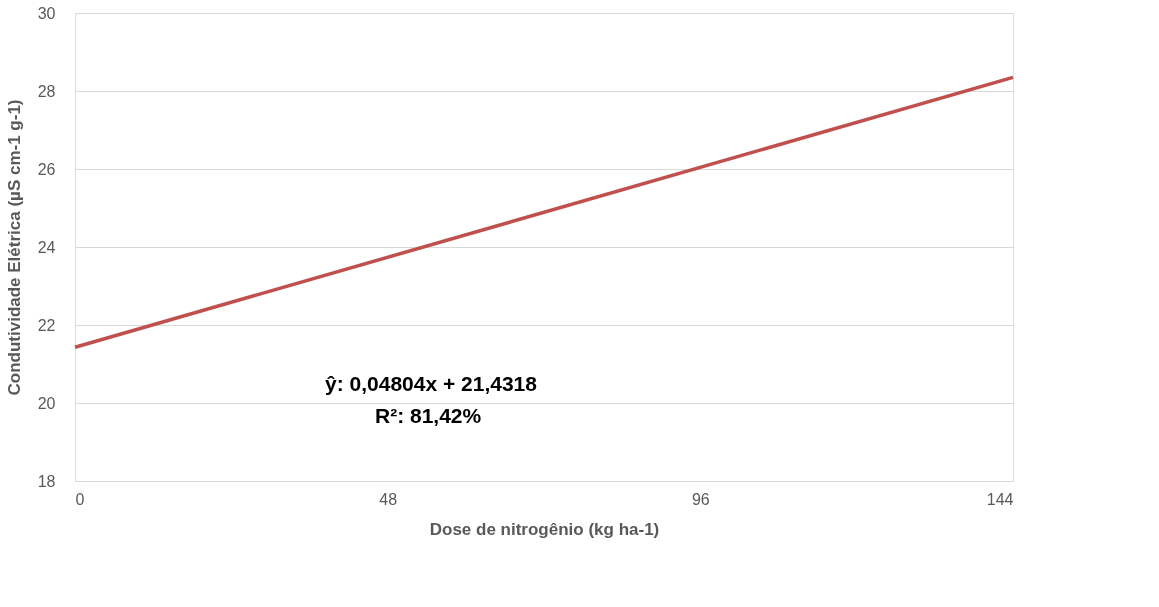  Describe the element at coordinates (388, 499) in the screenshot. I see `x-tick-label: 48` at that location.